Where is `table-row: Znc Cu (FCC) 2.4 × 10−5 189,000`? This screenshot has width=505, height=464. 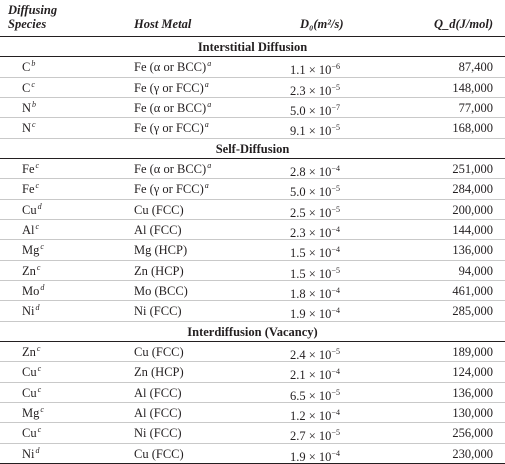 table-row: Znc Cu (FCC) 2.4 × 10−5 189,000 is located at coordinates (252, 352).